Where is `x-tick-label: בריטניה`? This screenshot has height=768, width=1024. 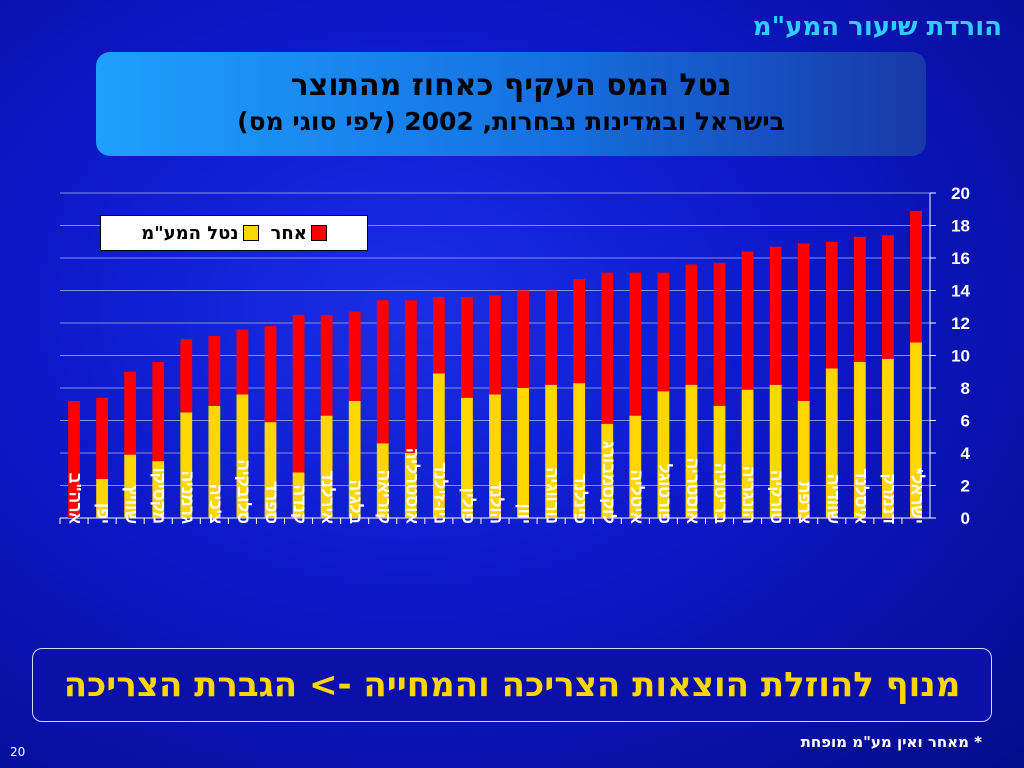
x-tick-label: בריטניה is located at coordinates (720, 493).